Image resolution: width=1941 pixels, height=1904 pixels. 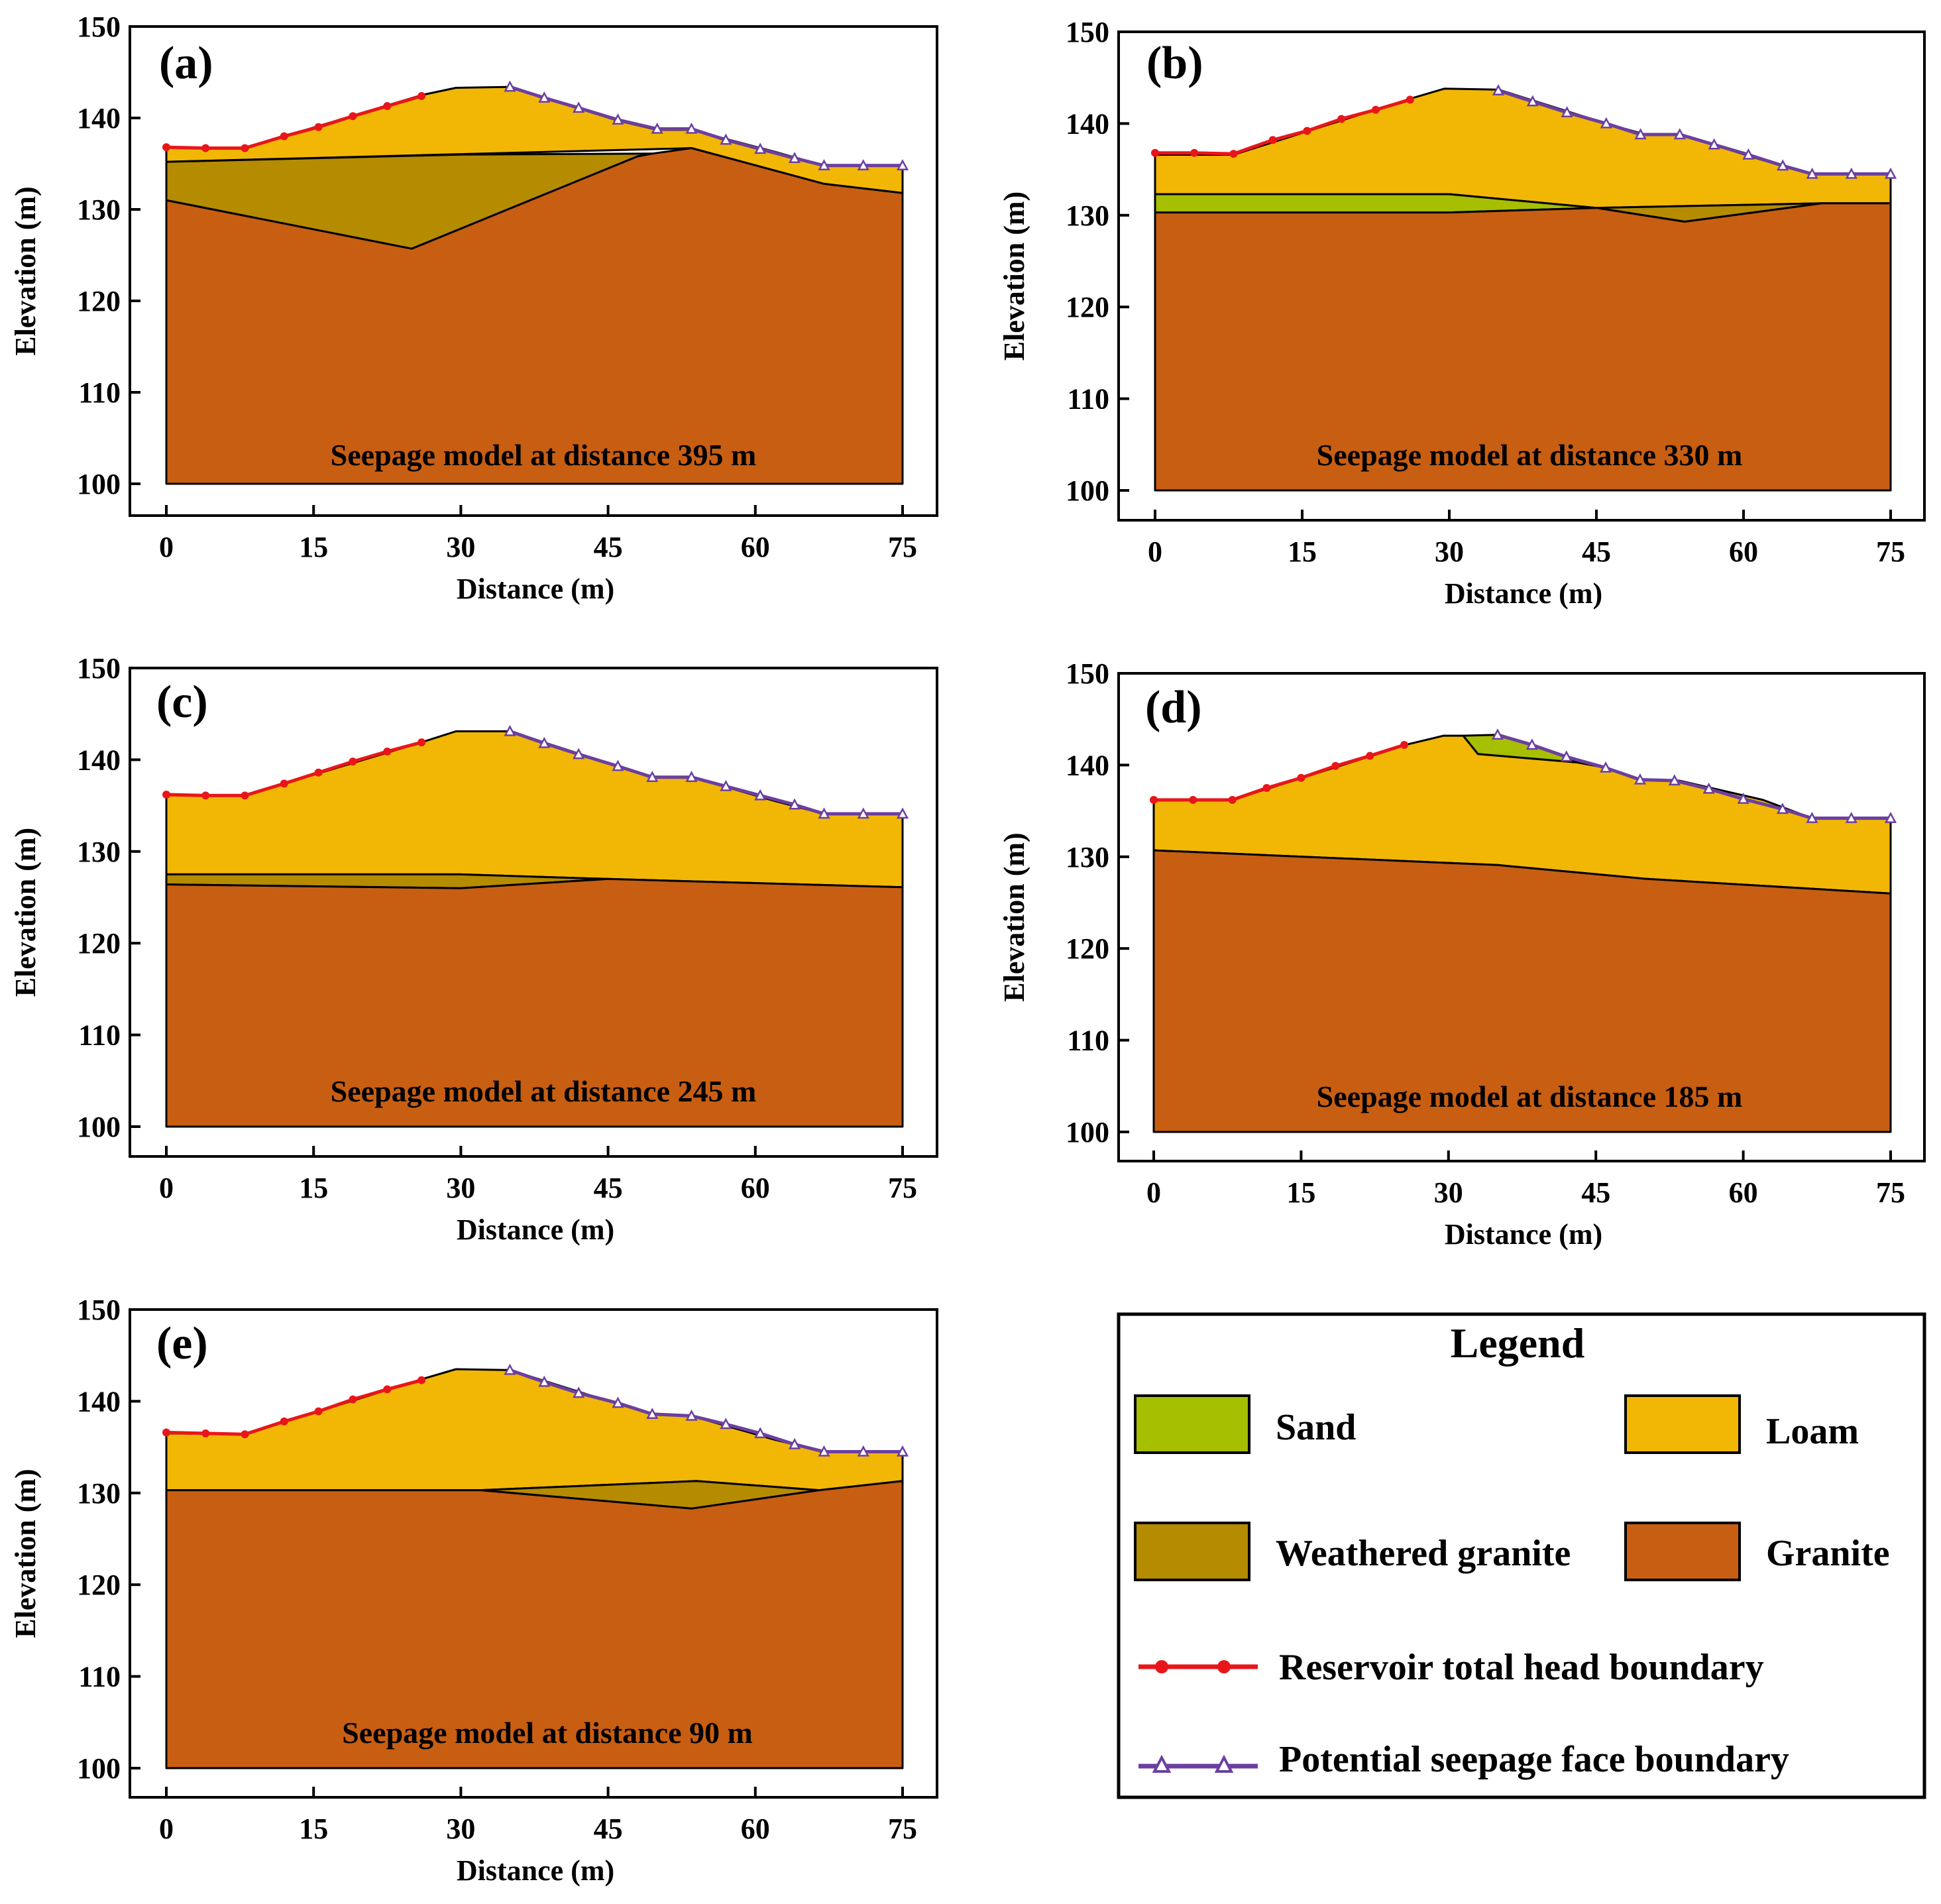 I want to click on legend-label-weathered-granite: Weathered granite, so click(x=1423, y=1554).